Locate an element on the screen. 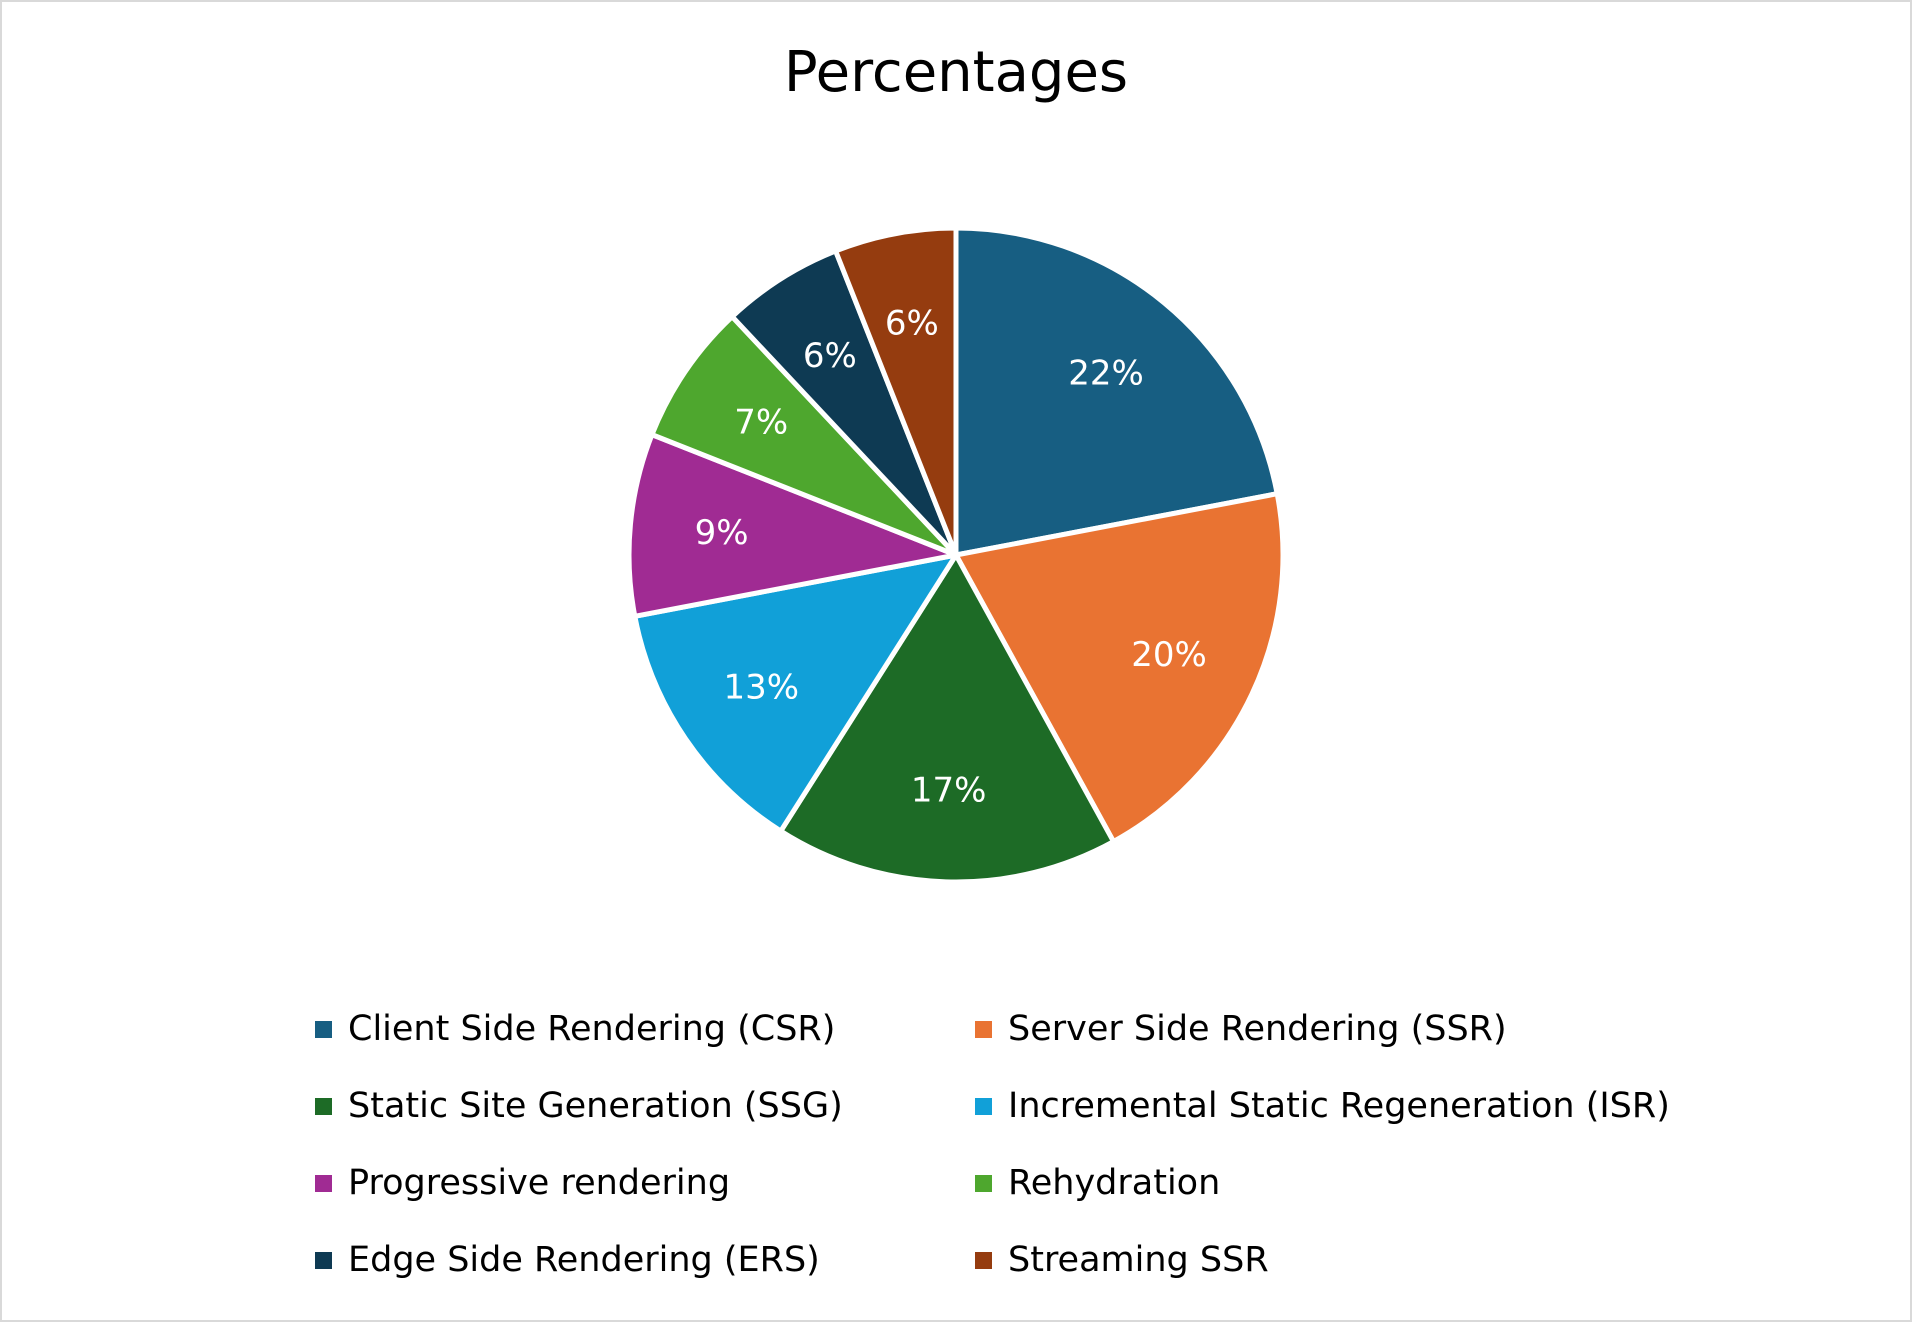 Image resolution: width=1912 pixels, height=1322 pixels. pie-slice-server-side-rendering is located at coordinates (1119, 668).